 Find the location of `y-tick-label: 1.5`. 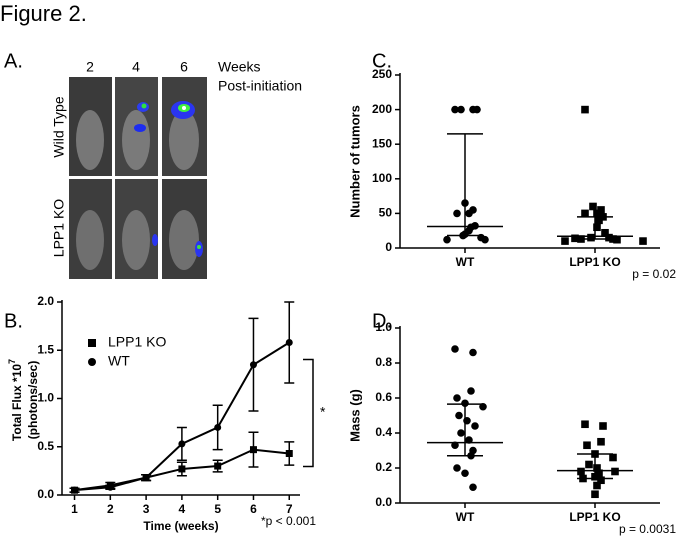

y-tick-label: 1.5 is located at coordinates (45, 349).